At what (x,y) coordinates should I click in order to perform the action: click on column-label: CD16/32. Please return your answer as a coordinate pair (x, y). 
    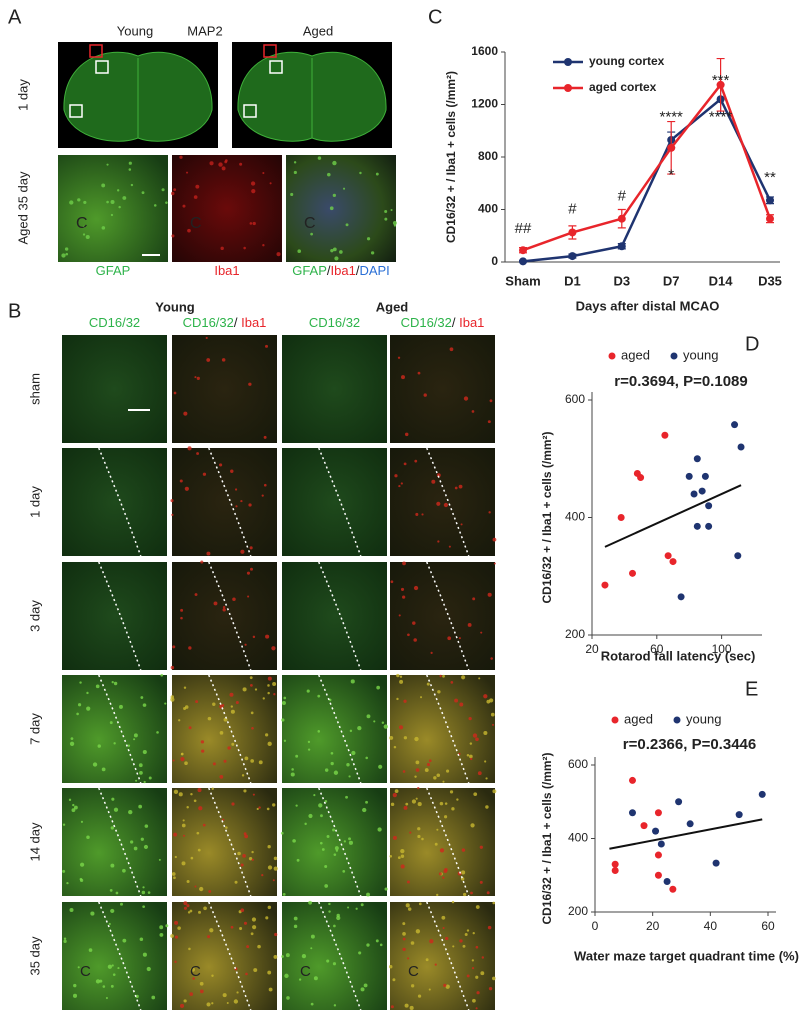
    Looking at the image, I should click on (334, 322).